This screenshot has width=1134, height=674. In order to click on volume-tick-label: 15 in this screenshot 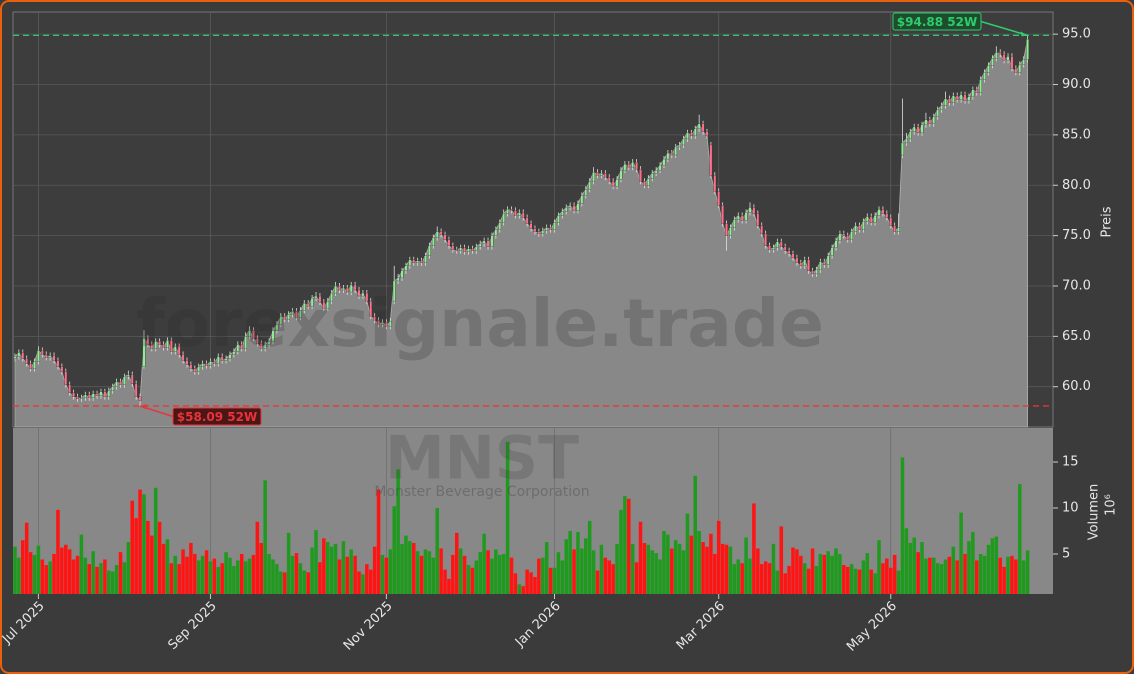, I will do `click(1070, 462)`.